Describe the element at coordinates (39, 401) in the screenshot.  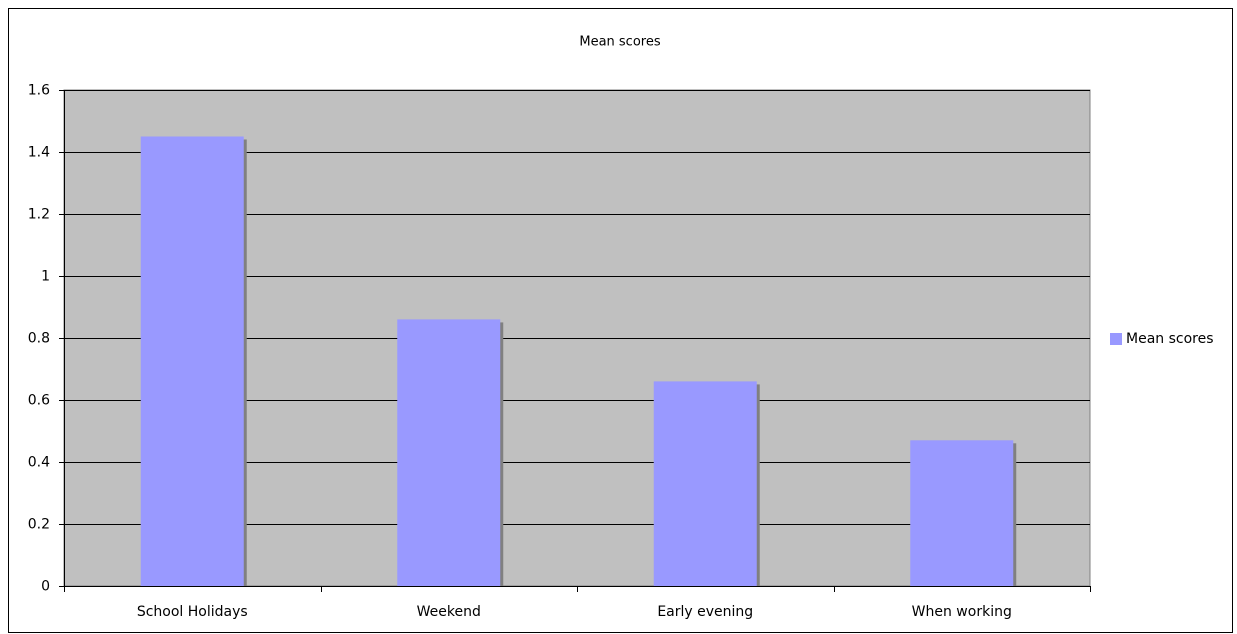
I see `y-tick-label: 0.6` at that location.